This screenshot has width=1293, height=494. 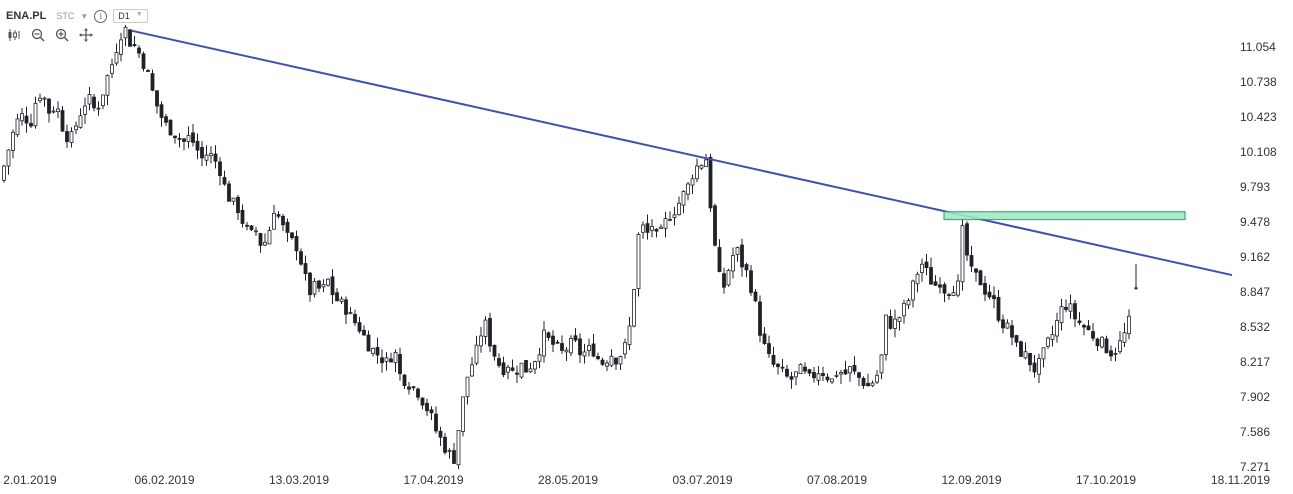 I want to click on info-icon: i, so click(x=101, y=16).